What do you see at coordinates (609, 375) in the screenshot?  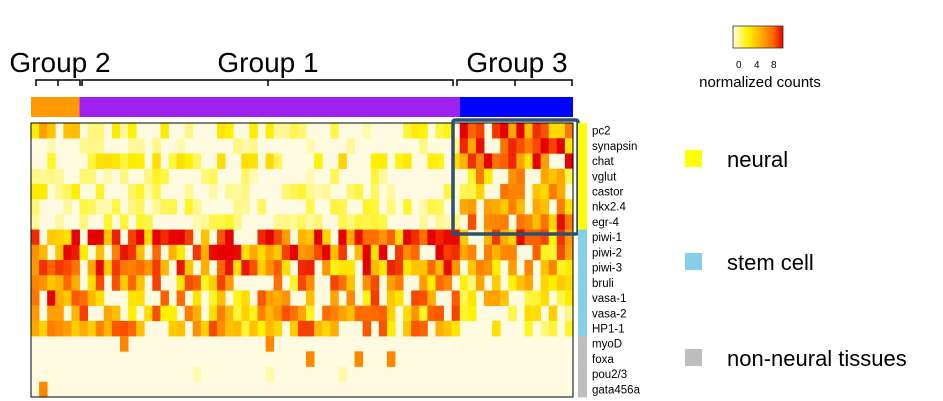 I see `row-label: pou2/3` at bounding box center [609, 375].